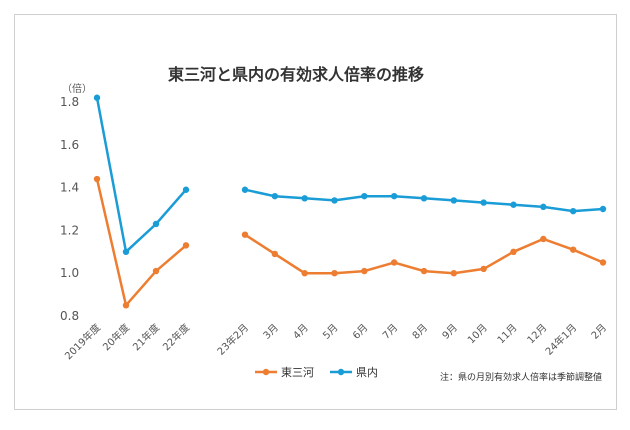 This screenshot has width=630, height=430. I want to click on x-tick-label: 10月, so click(477, 334).